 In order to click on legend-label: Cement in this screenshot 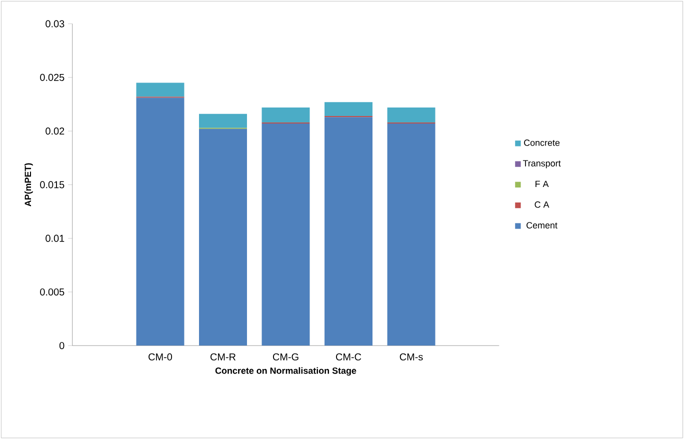, I will do `click(542, 225)`.